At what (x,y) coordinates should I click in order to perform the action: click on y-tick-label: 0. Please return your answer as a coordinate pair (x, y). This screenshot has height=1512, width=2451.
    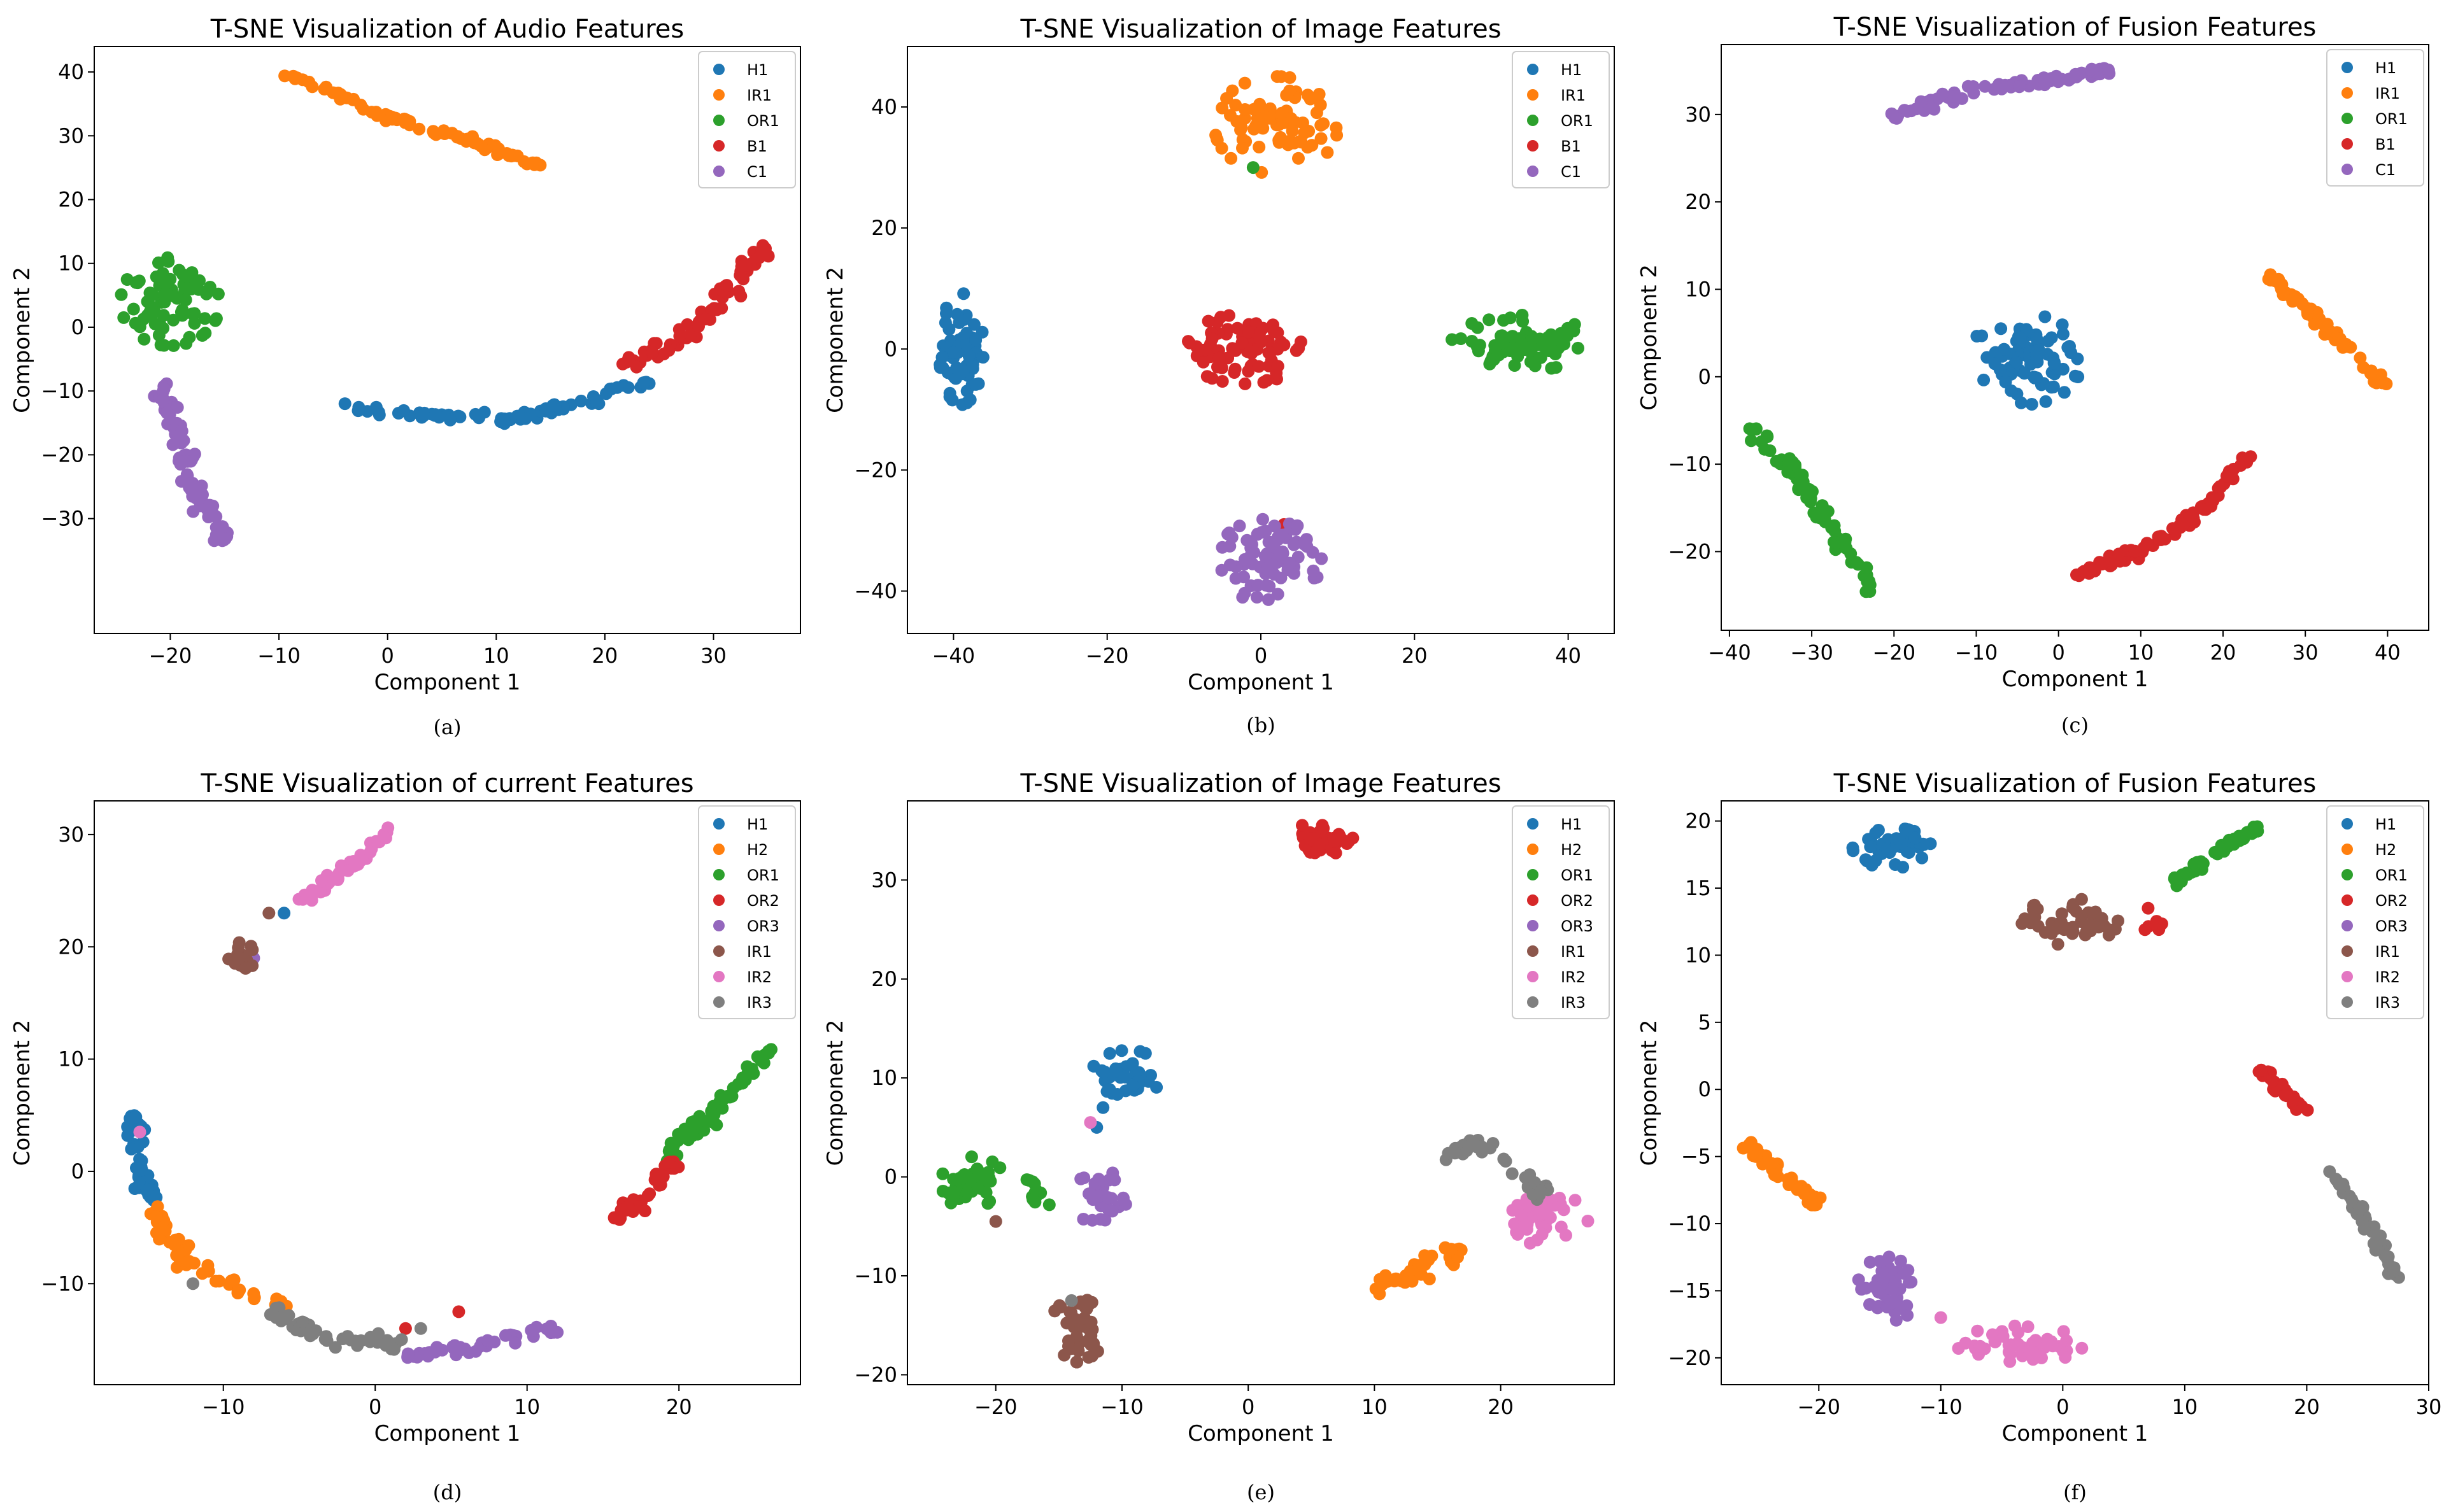
    Looking at the image, I should click on (1704, 377).